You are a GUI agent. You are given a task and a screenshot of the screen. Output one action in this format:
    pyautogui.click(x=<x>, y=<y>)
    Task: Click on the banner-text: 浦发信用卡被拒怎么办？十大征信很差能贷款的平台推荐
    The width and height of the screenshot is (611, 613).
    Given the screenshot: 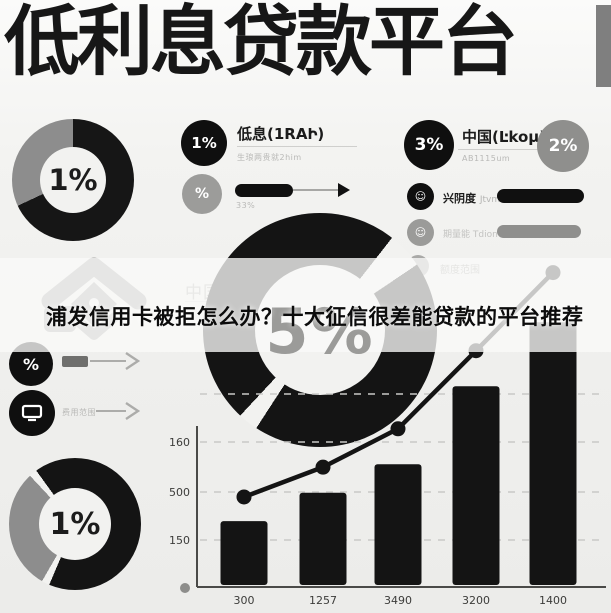 What is the action you would take?
    pyautogui.click(x=315, y=317)
    